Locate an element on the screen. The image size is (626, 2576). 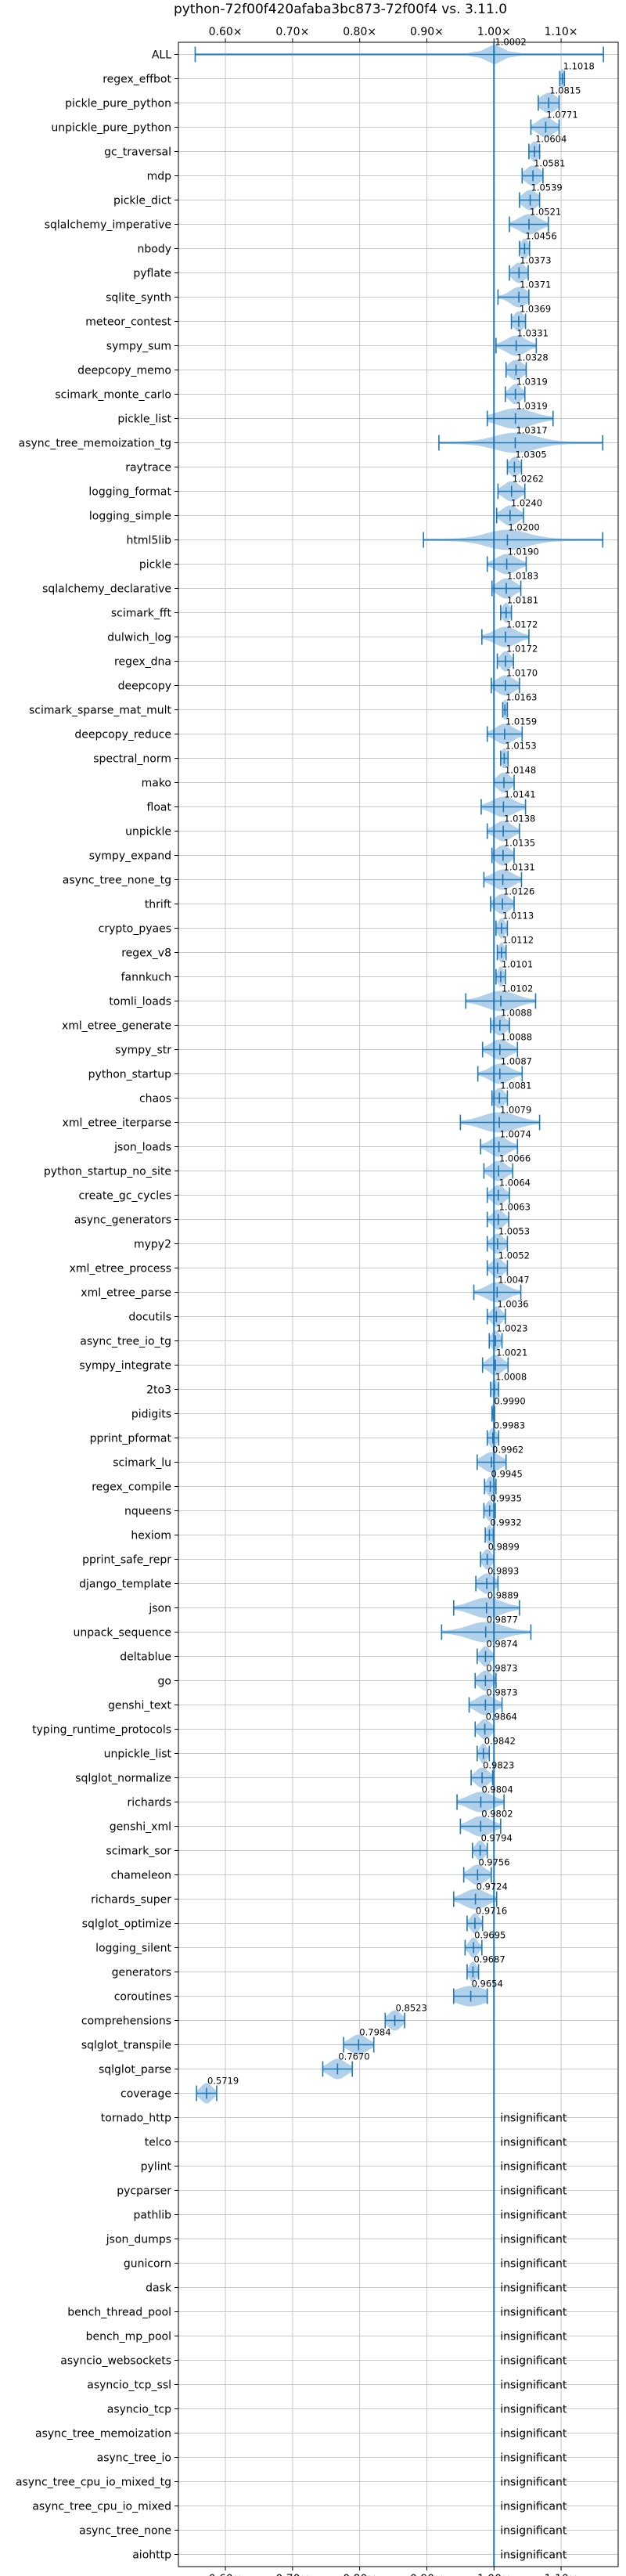
benchmark-name-label: richards is located at coordinates (150, 1803).